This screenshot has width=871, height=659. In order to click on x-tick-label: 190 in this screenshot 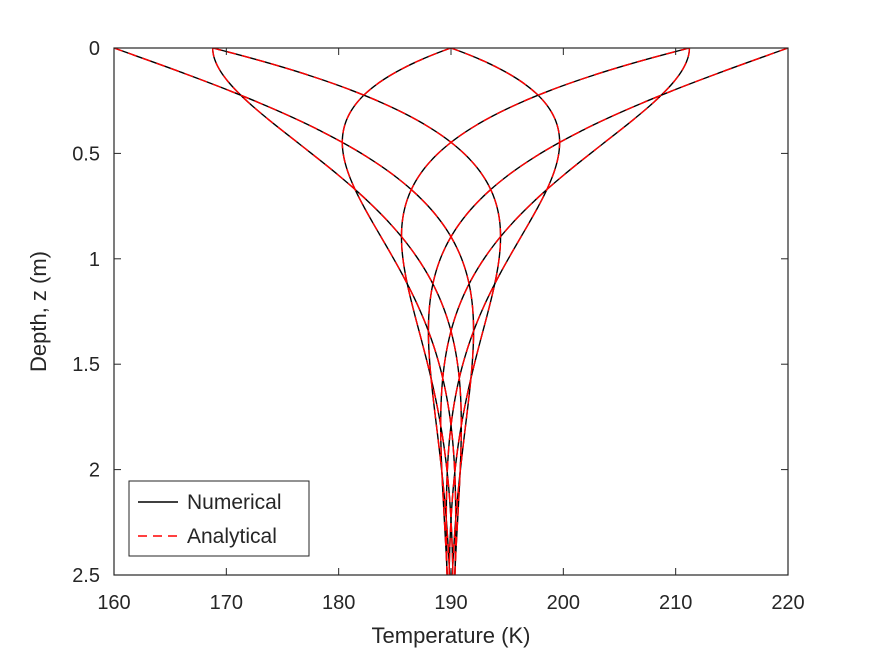, I will do `click(450, 603)`.